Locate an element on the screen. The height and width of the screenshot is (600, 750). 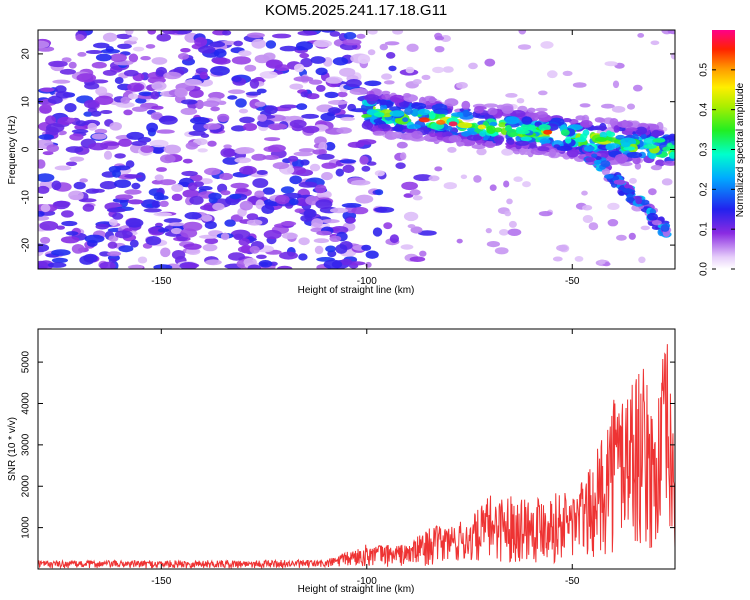
figure-title: KOM5.2025.241.17.18.G11 is located at coordinates (356, 10).